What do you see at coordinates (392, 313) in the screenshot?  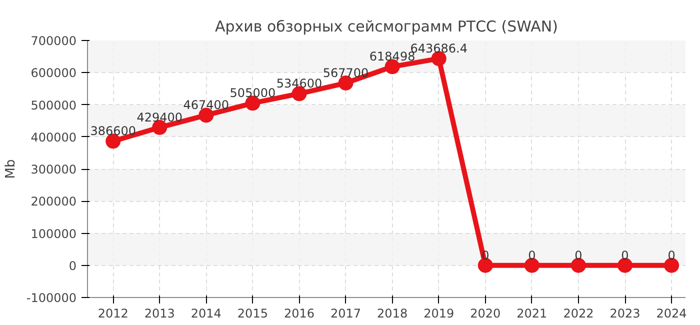 I see `x-tick-label: 2018` at bounding box center [392, 313].